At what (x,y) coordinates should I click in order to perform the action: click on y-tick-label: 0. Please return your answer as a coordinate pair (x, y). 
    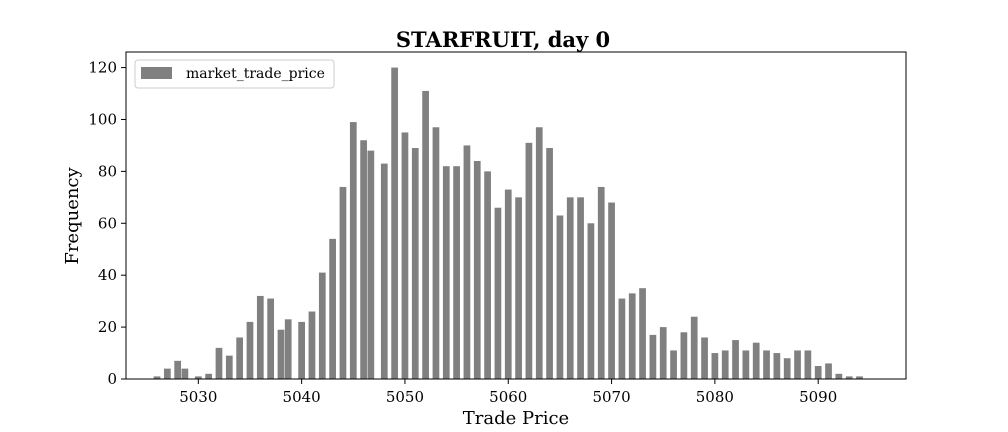
    Looking at the image, I should click on (112, 379).